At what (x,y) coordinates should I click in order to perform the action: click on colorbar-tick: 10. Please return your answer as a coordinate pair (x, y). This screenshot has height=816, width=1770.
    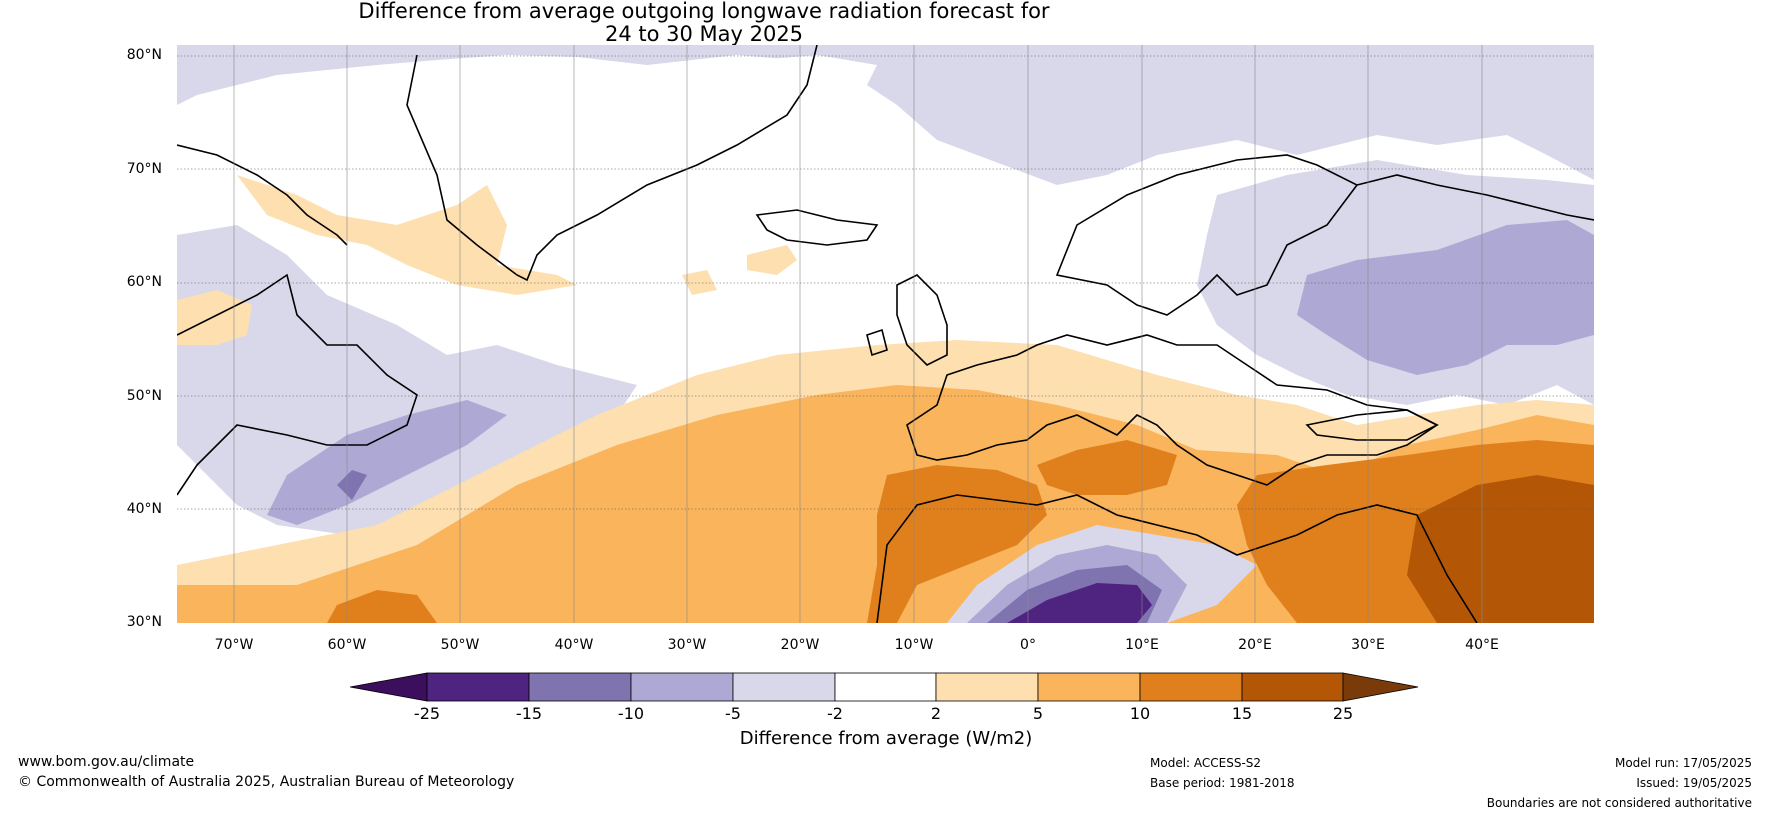
    Looking at the image, I should click on (1140, 713).